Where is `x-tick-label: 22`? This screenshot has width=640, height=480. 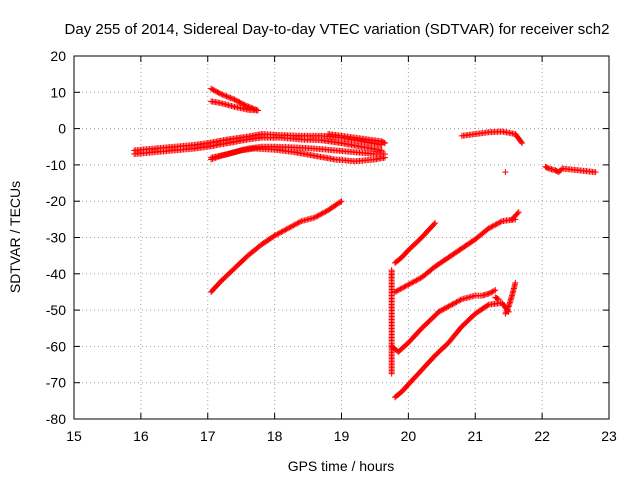
x-tick-label: 22 is located at coordinates (542, 436).